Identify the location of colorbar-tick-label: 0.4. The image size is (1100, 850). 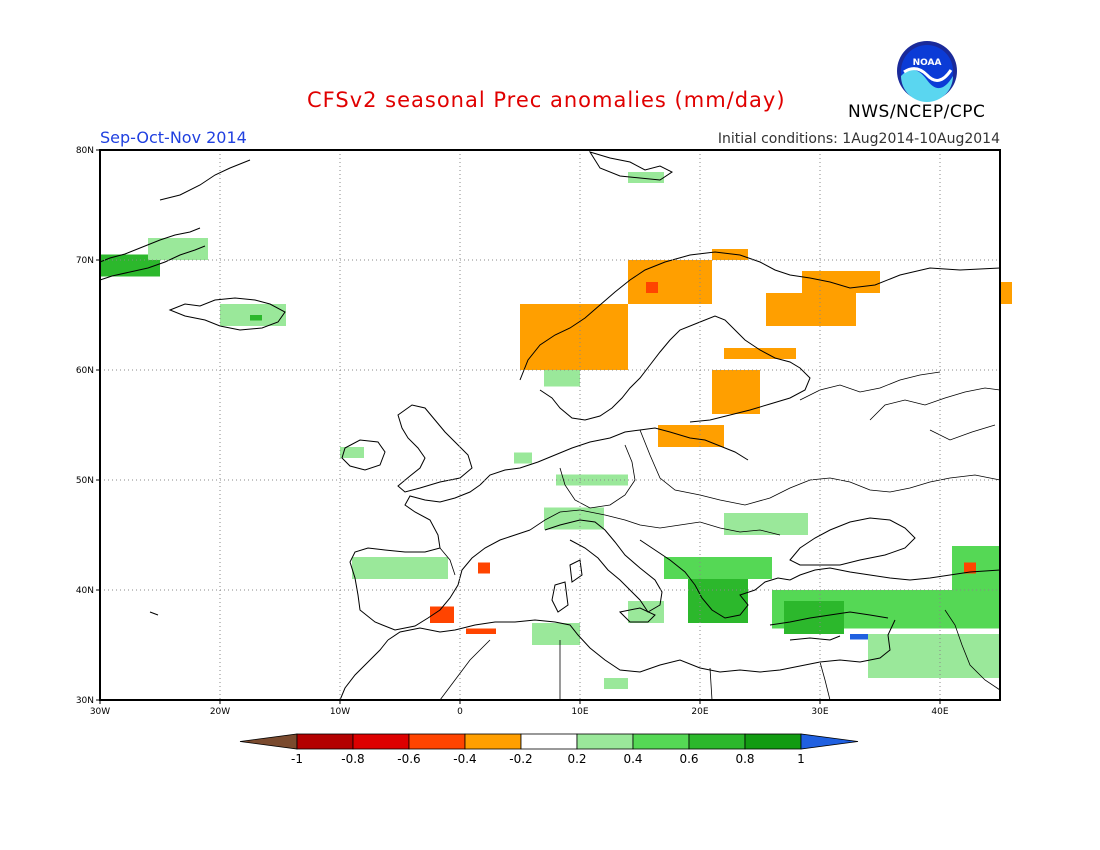
(632, 759).